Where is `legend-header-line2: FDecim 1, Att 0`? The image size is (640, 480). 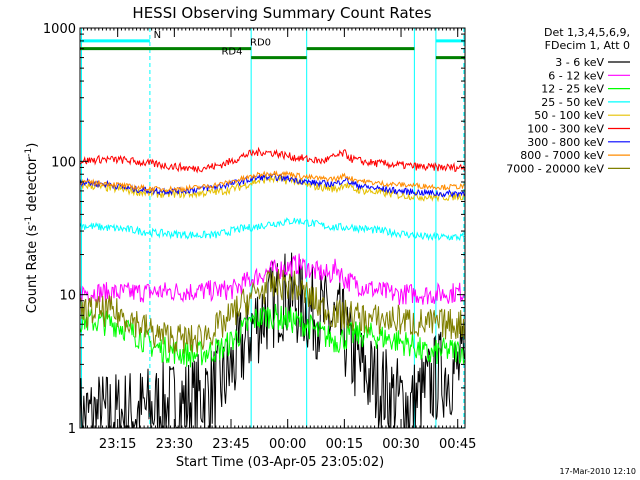 legend-header-line2: FDecim 1, Att 0 is located at coordinates (587, 45).